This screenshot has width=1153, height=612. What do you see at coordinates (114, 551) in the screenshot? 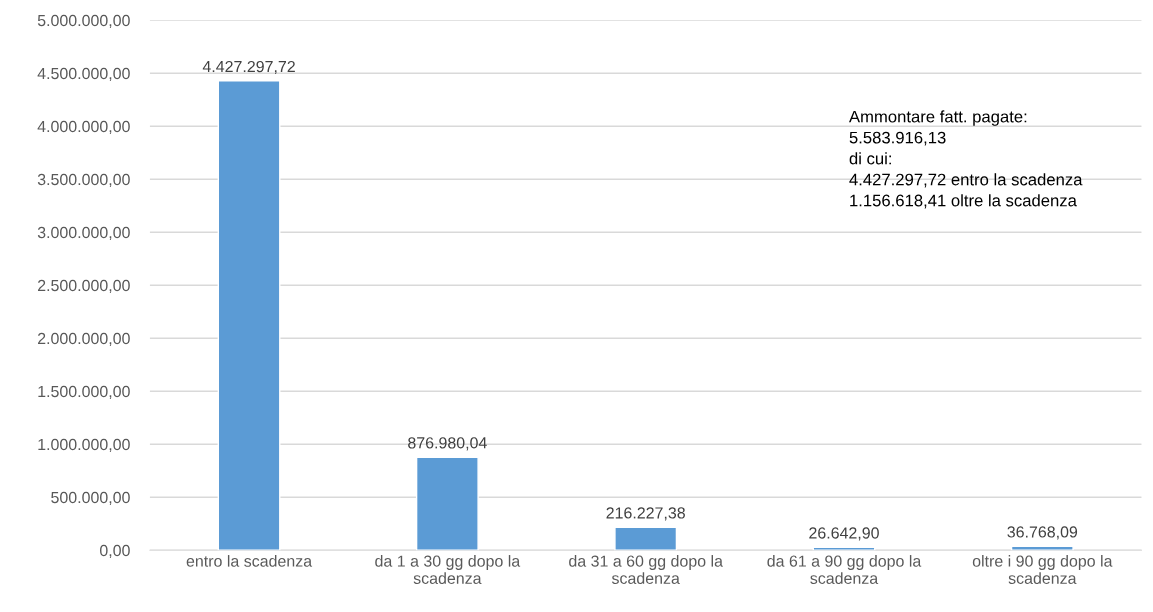
I see `y-tick-label: 0,00` at bounding box center [114, 551].